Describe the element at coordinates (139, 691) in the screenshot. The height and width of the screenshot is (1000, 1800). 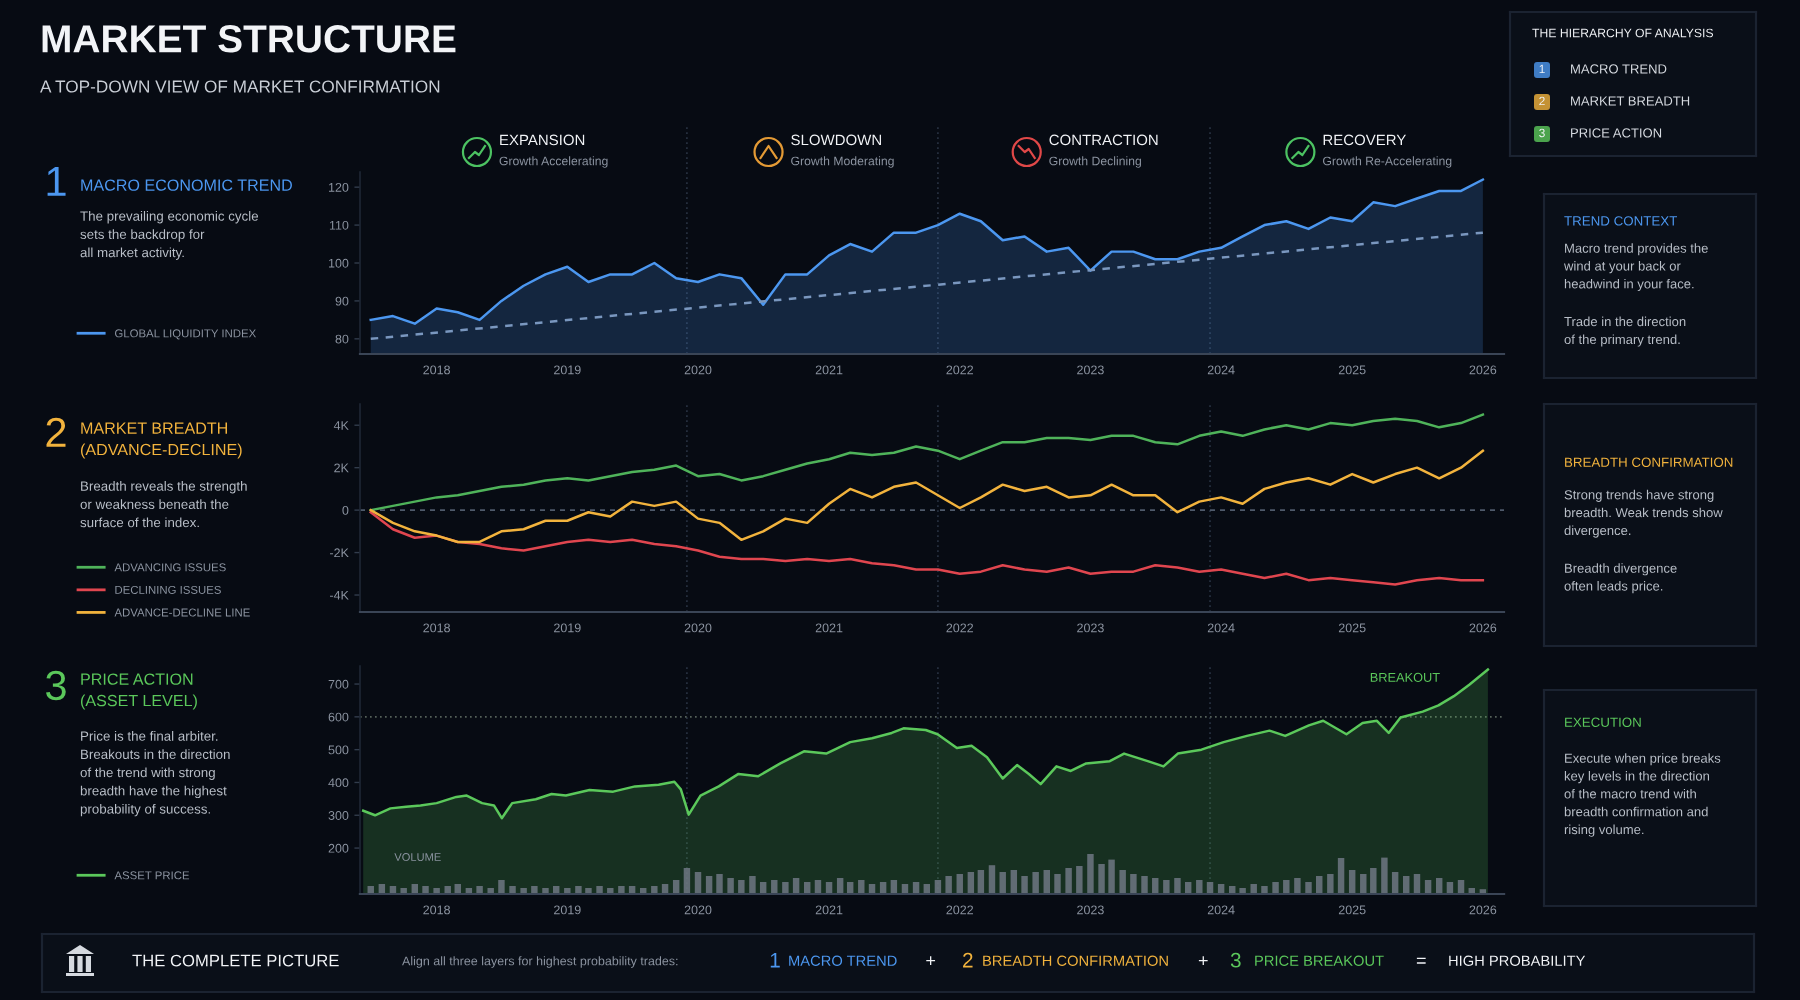
I see `text: PRICE ACTION (ASSET LEVEL)` at that location.